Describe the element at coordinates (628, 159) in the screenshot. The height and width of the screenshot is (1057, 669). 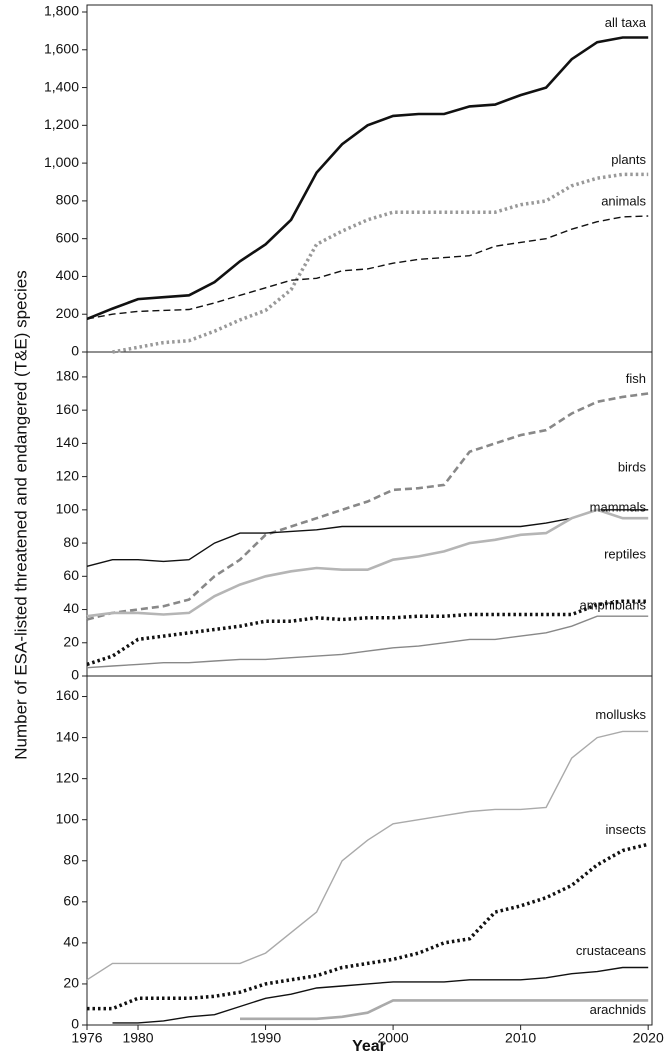
I see `series-label: plants` at that location.